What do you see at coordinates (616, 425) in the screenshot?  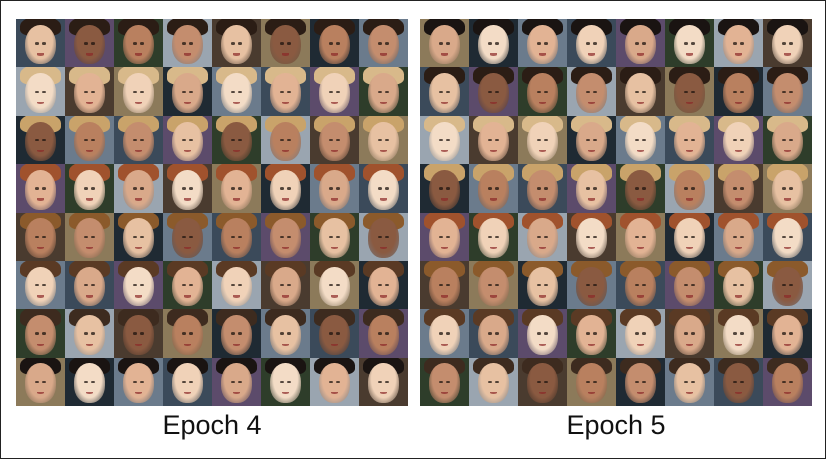 I see `epoch-5-label: Epoch 5` at bounding box center [616, 425].